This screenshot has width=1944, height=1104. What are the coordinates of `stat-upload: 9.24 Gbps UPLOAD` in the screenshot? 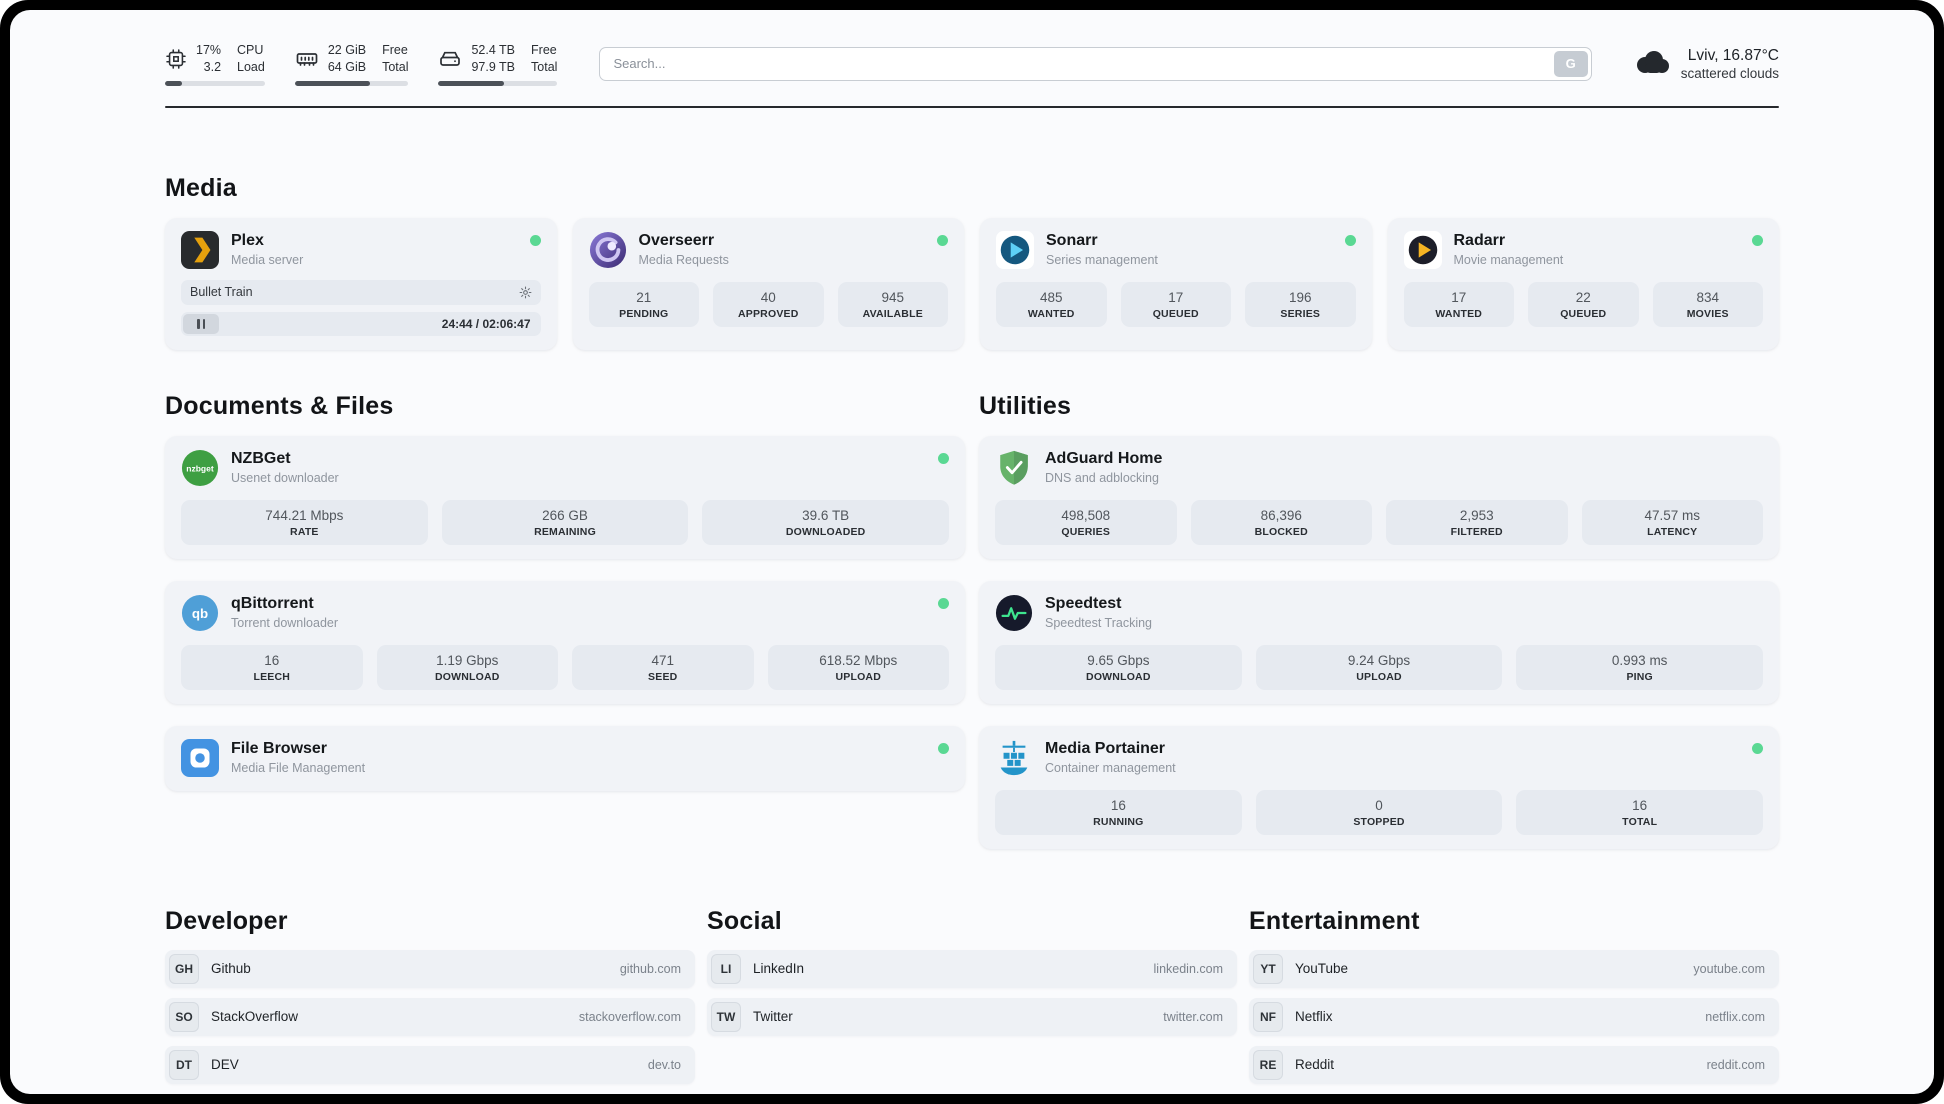 It's located at (1379, 667).